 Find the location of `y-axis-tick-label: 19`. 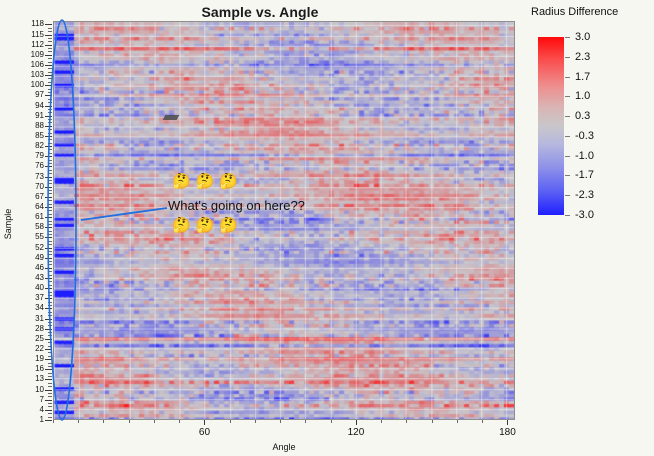

y-axis-tick-label: 19 is located at coordinates (39, 359).